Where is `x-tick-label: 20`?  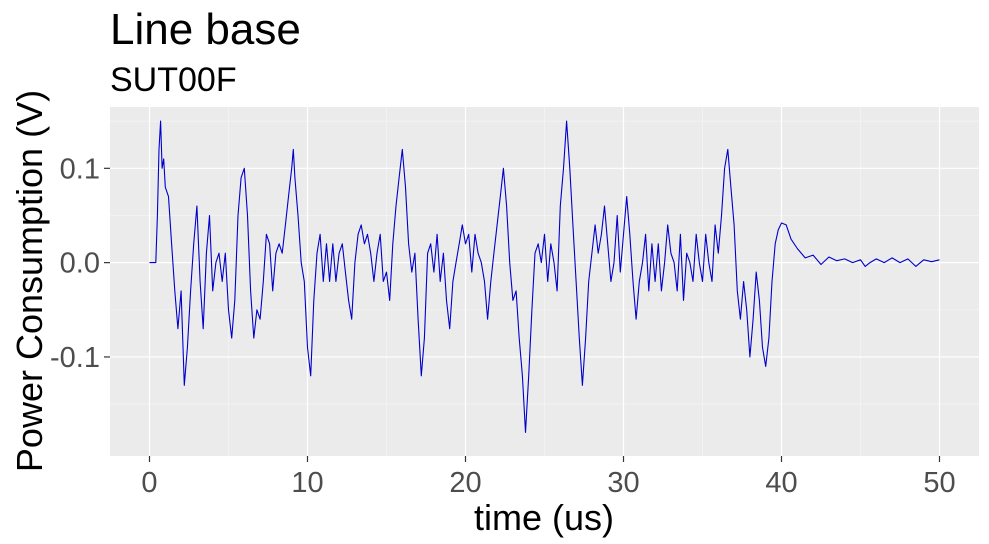 x-tick-label: 20 is located at coordinates (465, 483).